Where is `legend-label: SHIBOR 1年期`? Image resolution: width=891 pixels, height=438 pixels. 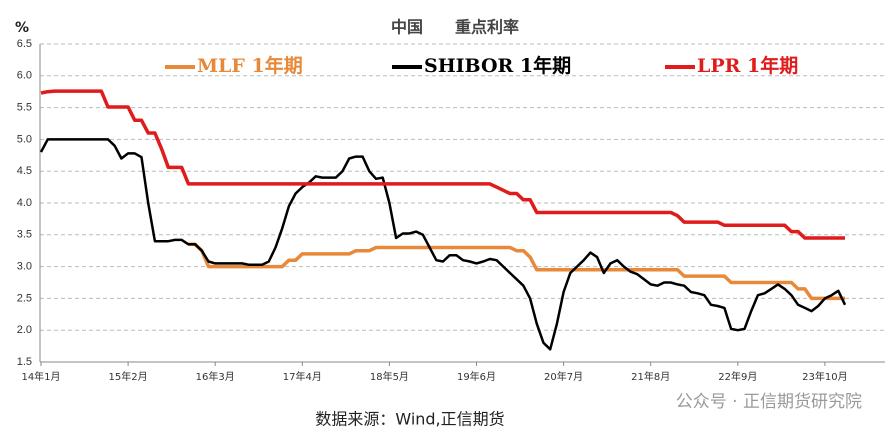
legend-label: SHIBOR 1年期 is located at coordinates (497, 65).